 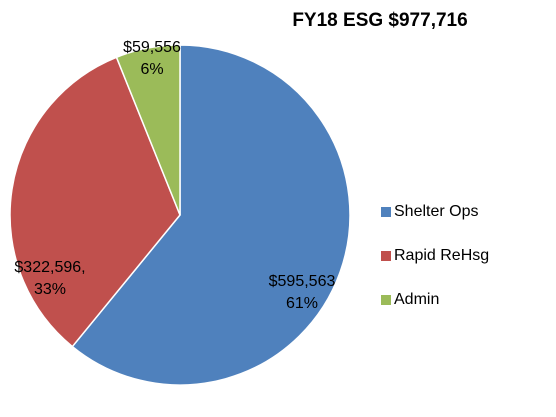 What do you see at coordinates (50, 289) in the screenshot?
I see `data-label: 33%` at bounding box center [50, 289].